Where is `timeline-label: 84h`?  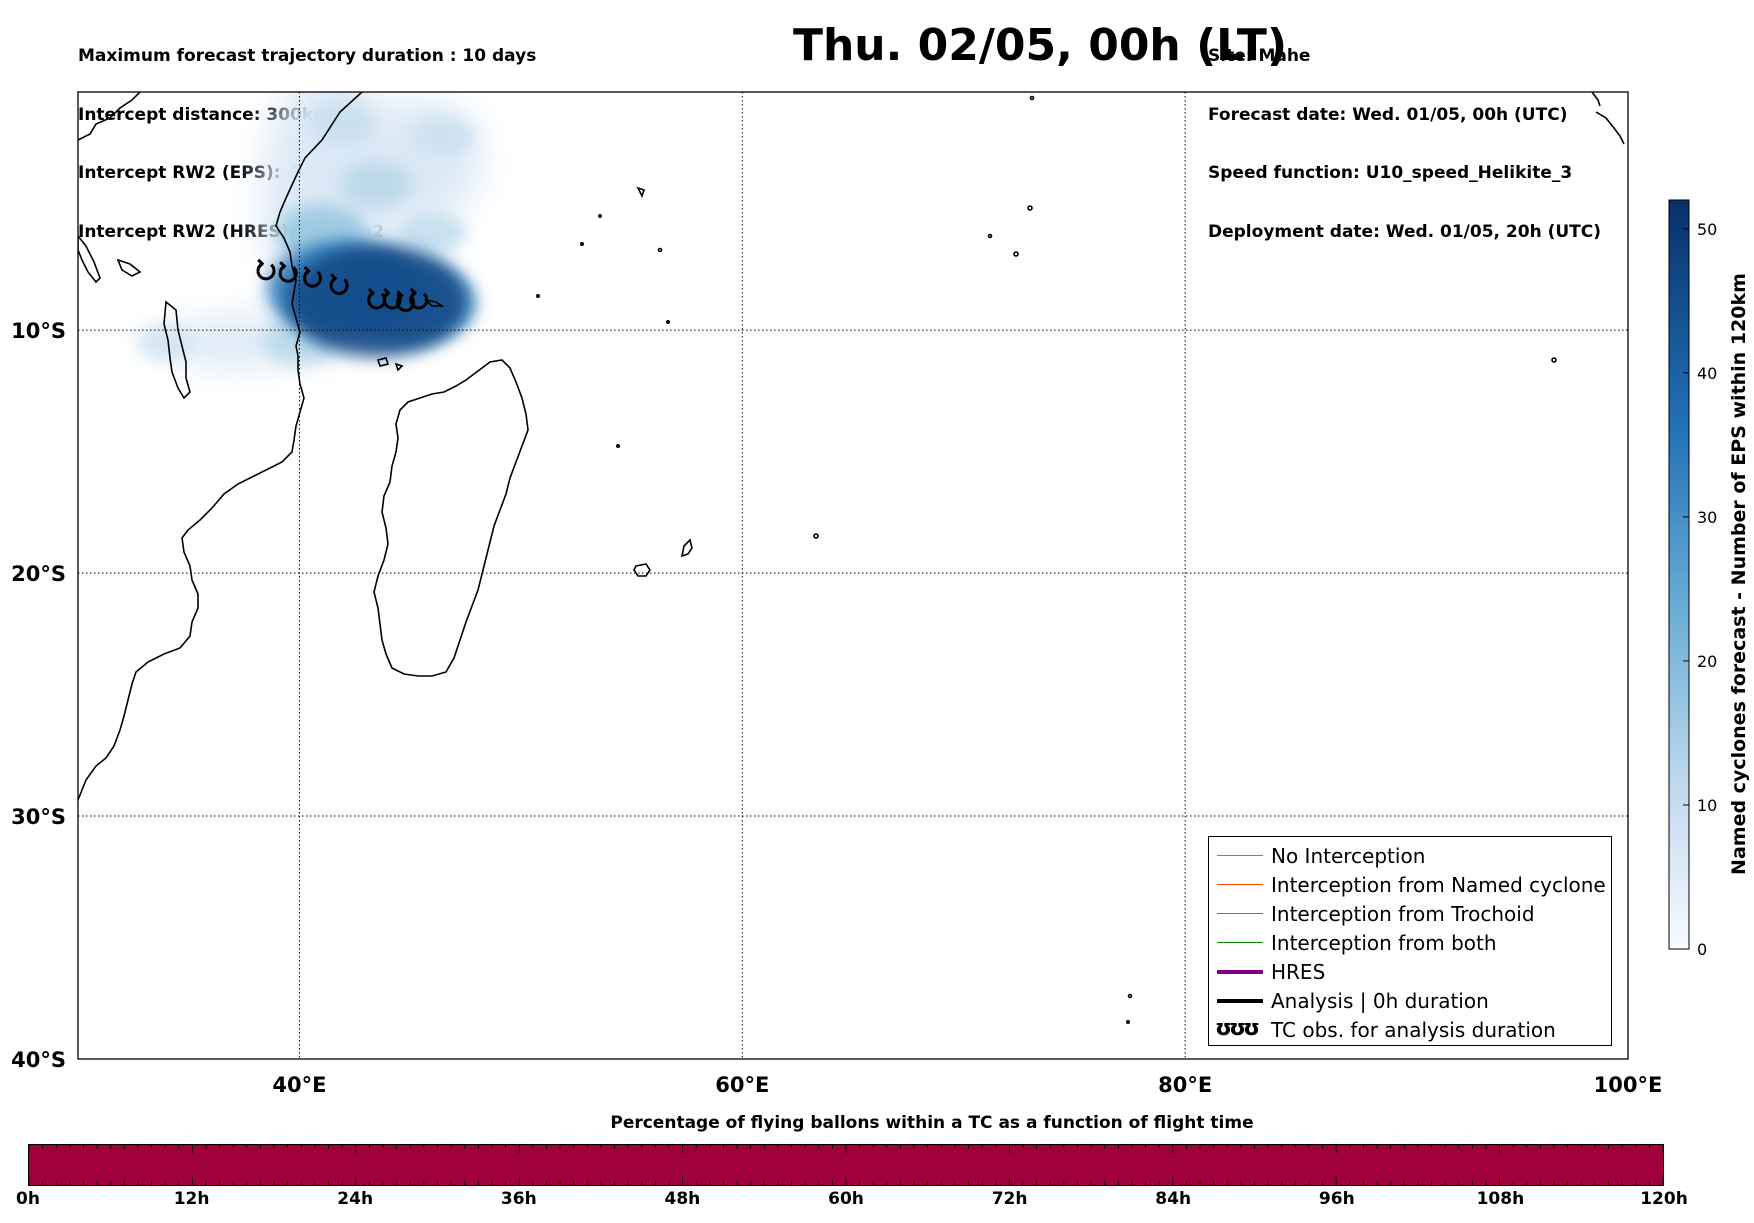 timeline-label: 84h is located at coordinates (1173, 1199).